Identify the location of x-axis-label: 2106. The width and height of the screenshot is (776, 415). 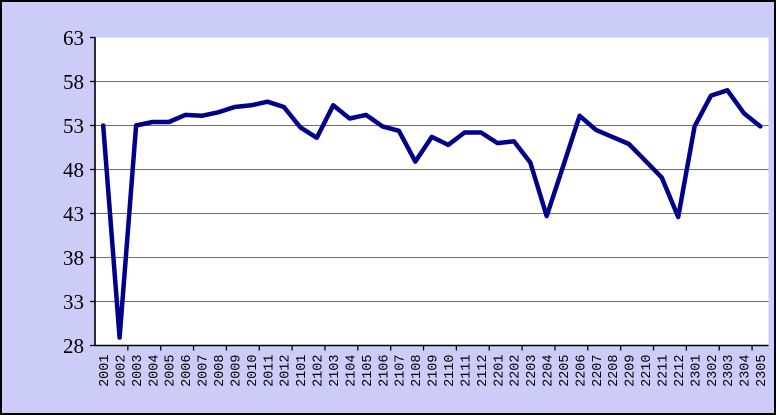
(384, 371).